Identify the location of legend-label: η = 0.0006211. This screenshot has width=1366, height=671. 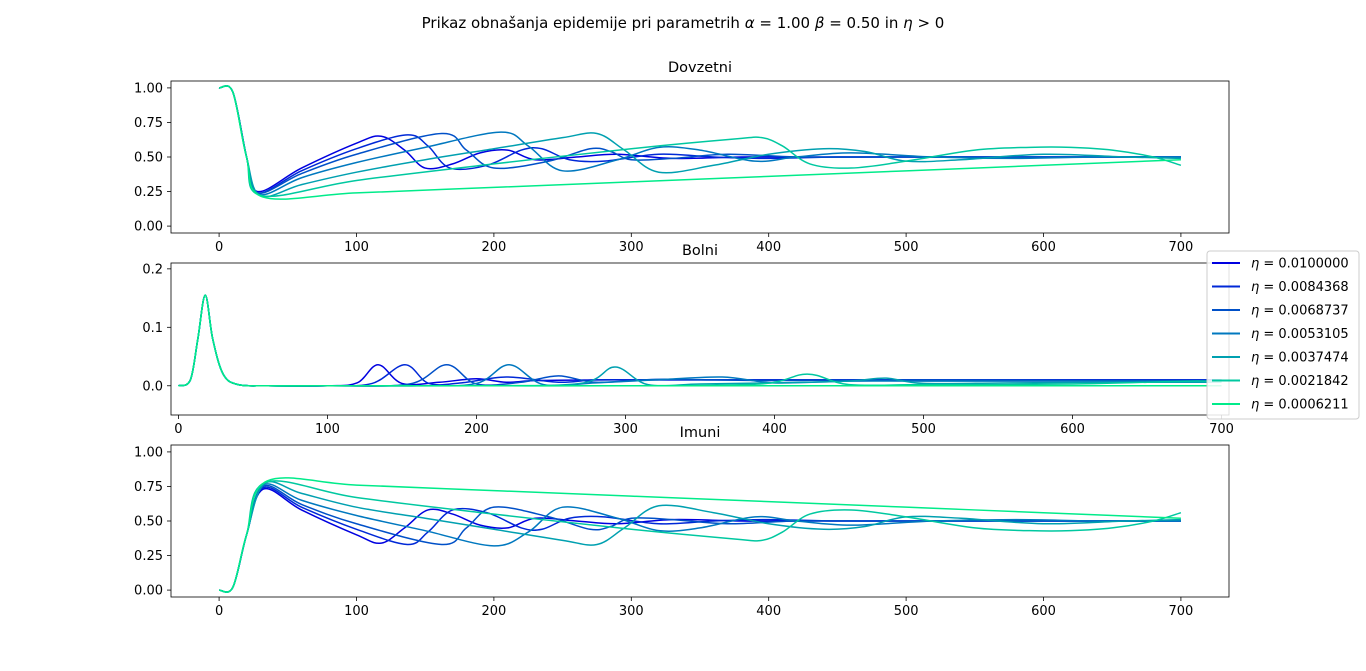
(1300, 405).